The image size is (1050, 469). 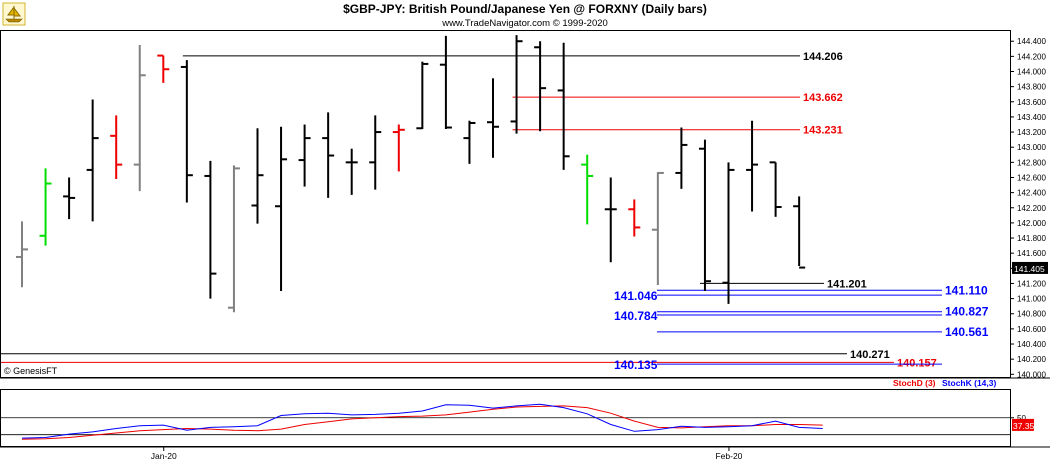 What do you see at coordinates (870, 355) in the screenshot?
I see `level-label: 140.271` at bounding box center [870, 355].